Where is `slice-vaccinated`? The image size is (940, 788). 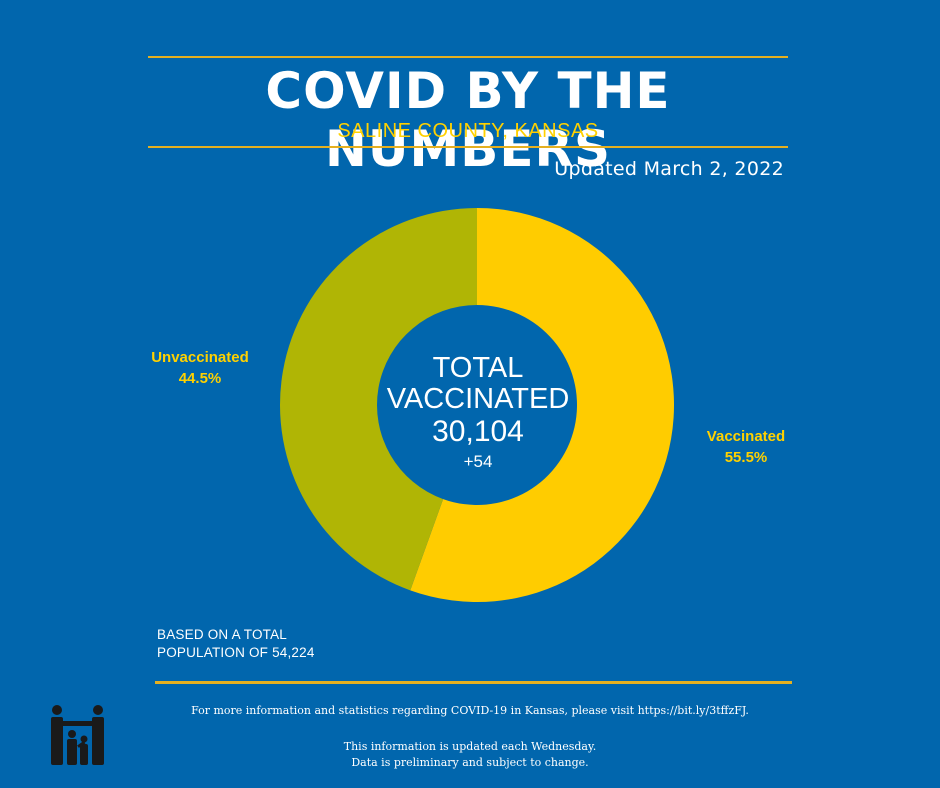
slice-vaccinated is located at coordinates (542, 405).